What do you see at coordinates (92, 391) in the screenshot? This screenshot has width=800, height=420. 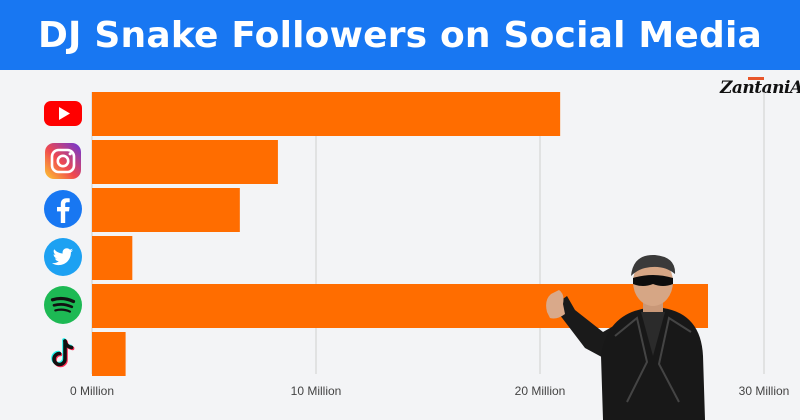 I see `x-tick-label: 0 Million` at bounding box center [92, 391].